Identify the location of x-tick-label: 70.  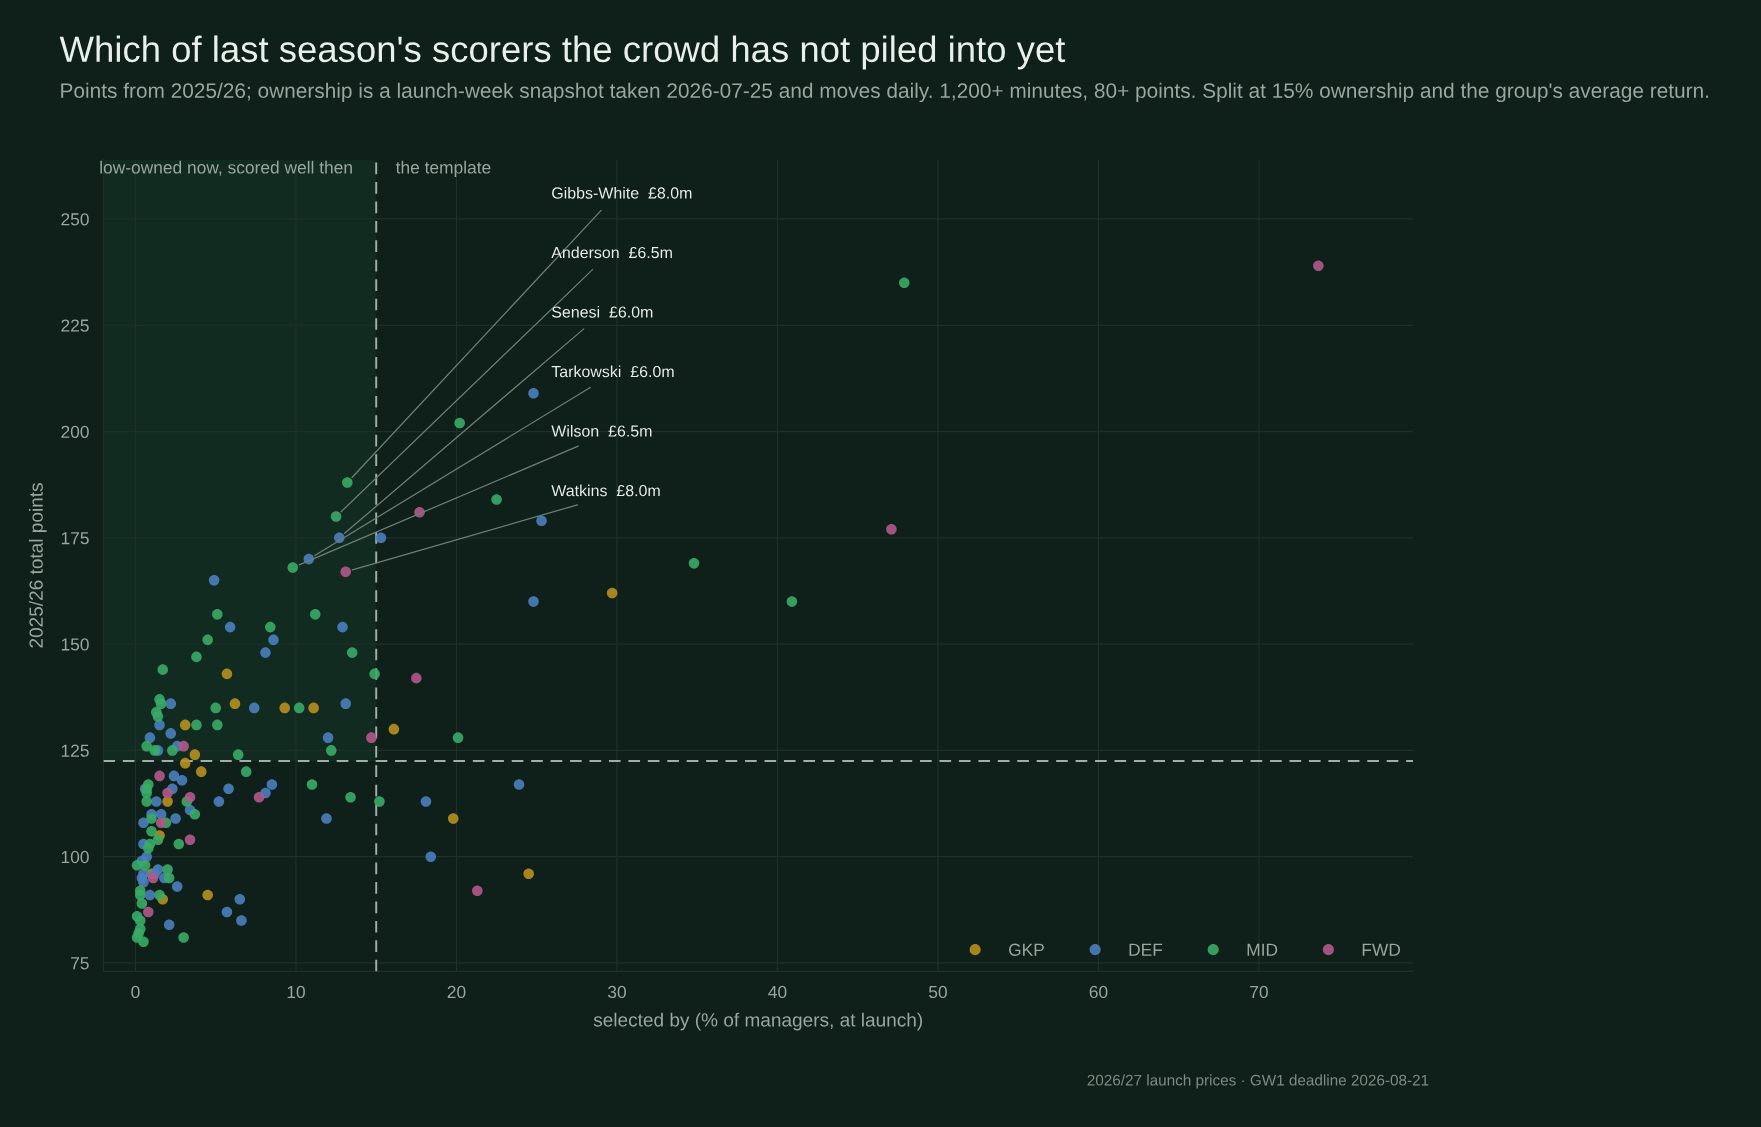
(1259, 992).